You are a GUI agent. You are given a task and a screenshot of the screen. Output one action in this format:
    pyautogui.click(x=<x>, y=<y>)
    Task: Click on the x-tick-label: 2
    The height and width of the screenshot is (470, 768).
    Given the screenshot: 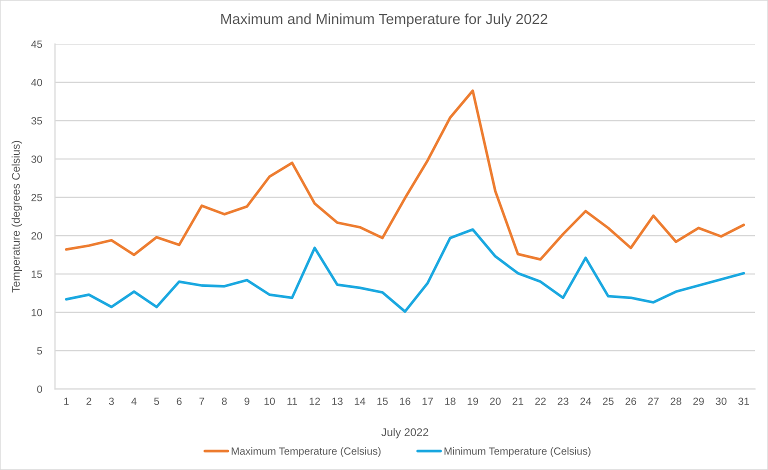 What is the action you would take?
    pyautogui.click(x=89, y=401)
    